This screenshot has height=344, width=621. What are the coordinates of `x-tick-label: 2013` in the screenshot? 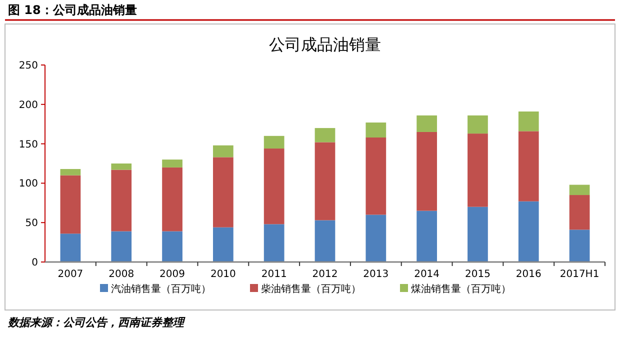 It's located at (376, 274).